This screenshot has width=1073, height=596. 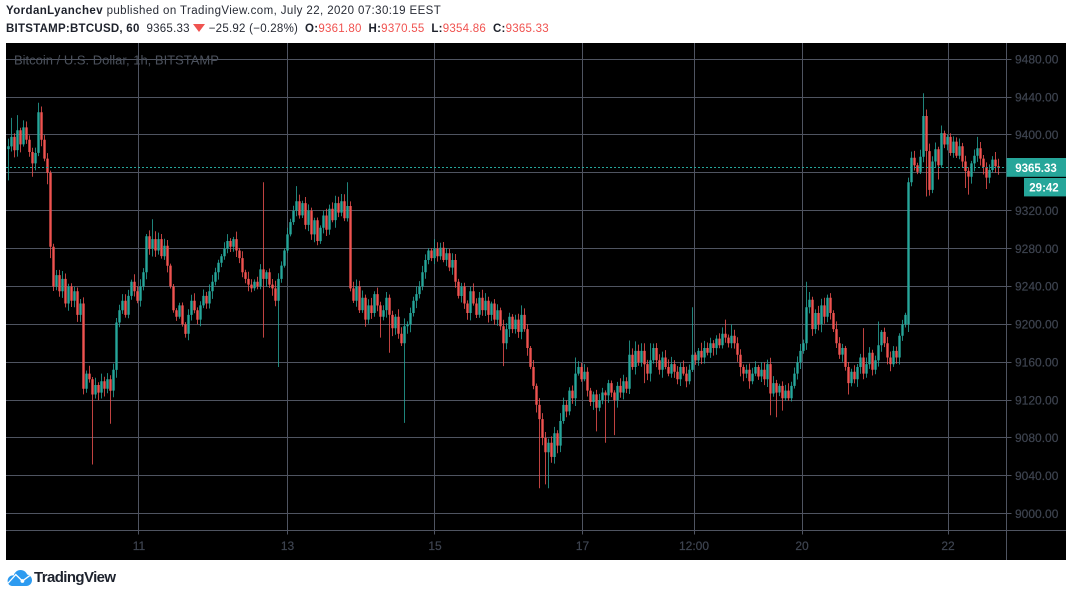 I want to click on svg-text: 29:42, so click(x=1043, y=189).